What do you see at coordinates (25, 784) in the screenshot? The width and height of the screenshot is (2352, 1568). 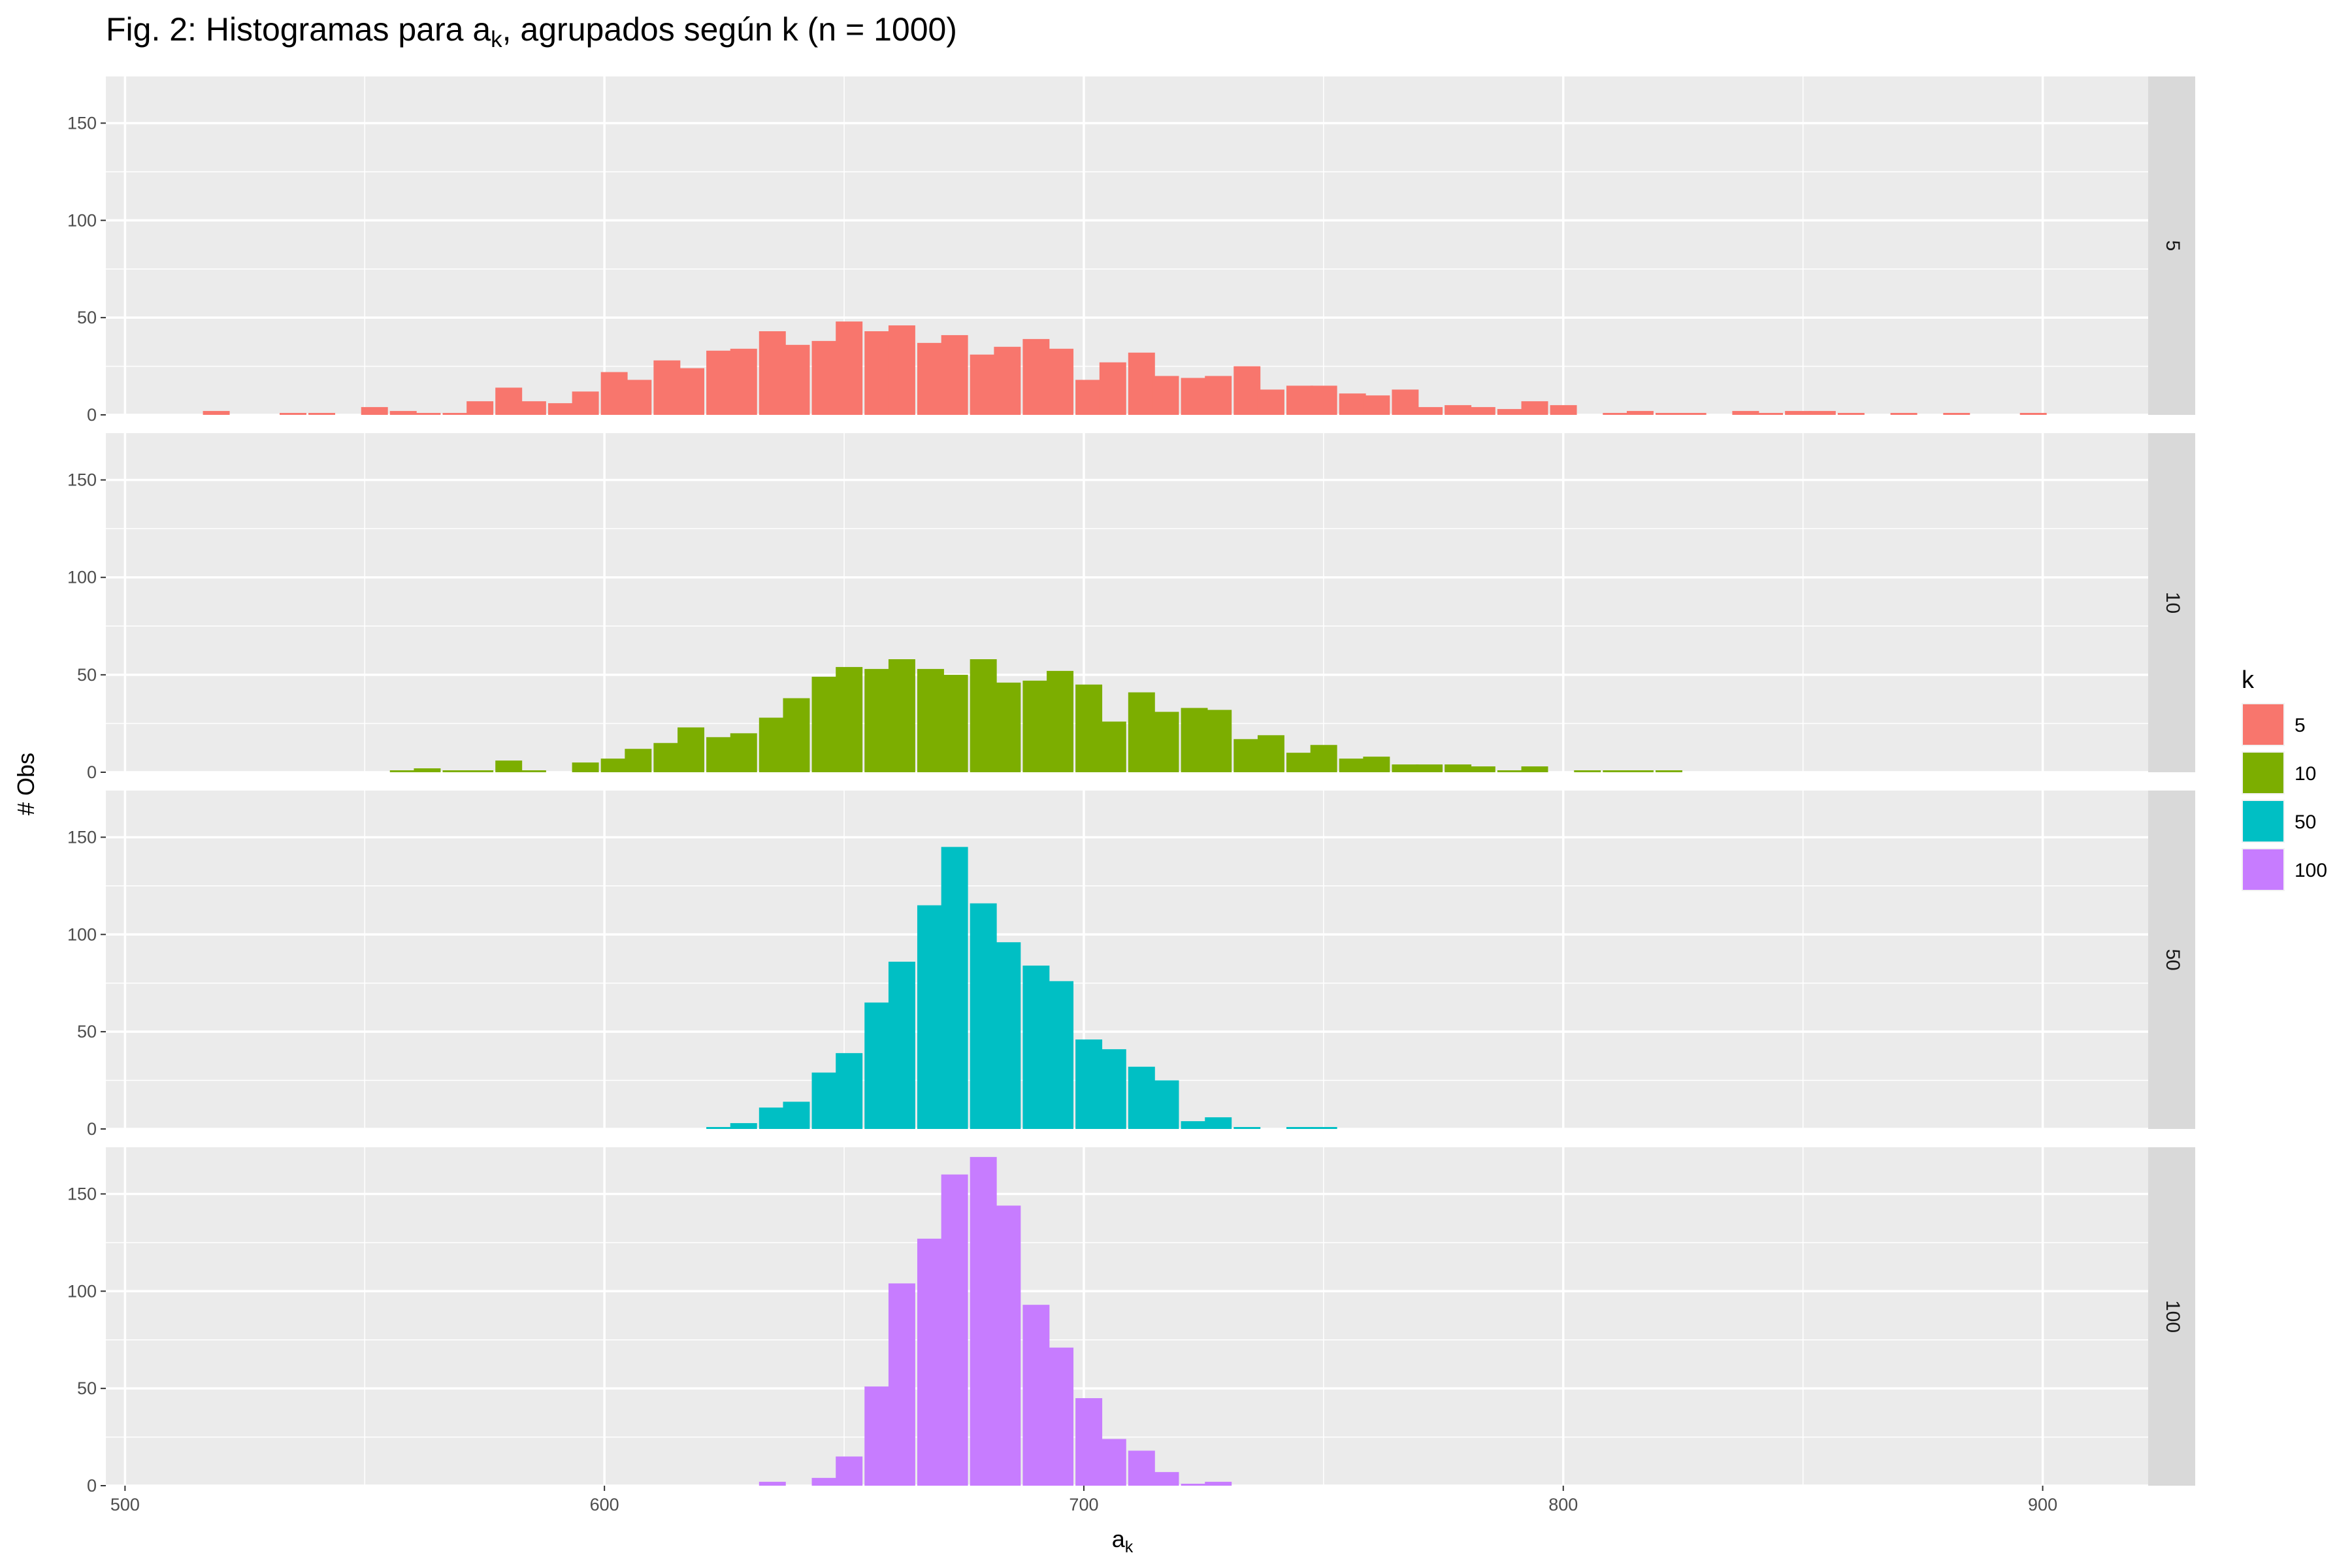 I see `y-axis-title: # Obs` at bounding box center [25, 784].